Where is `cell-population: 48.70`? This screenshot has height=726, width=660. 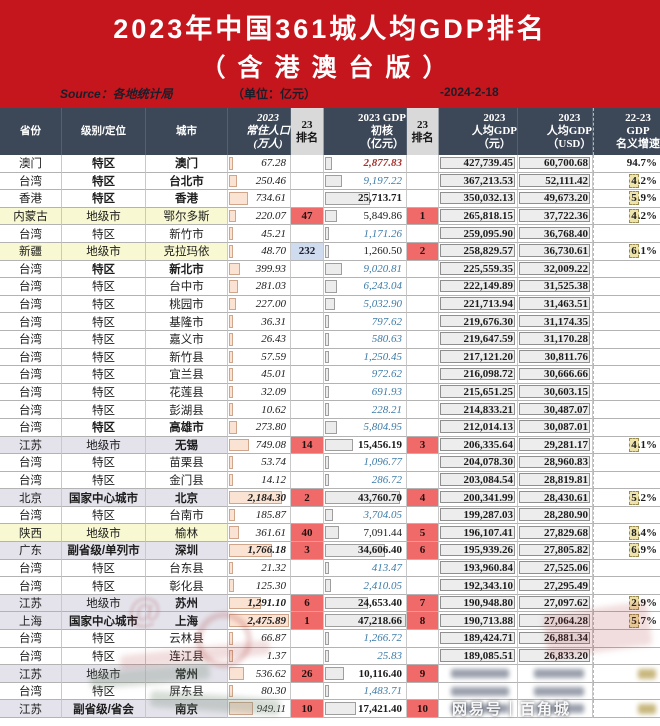
cell-population: 48.70 is located at coordinates (259, 251).